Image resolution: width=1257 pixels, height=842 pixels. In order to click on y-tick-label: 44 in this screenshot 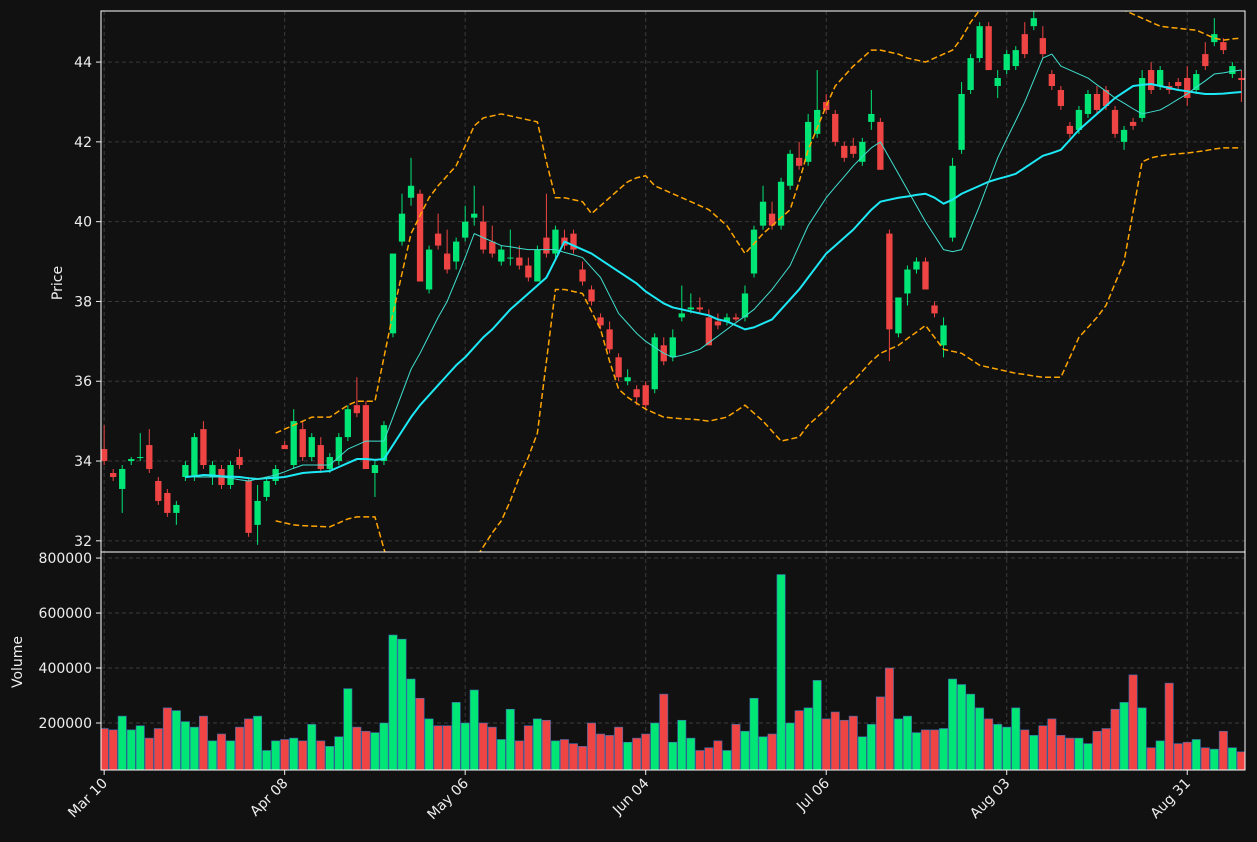, I will do `click(83, 63)`.